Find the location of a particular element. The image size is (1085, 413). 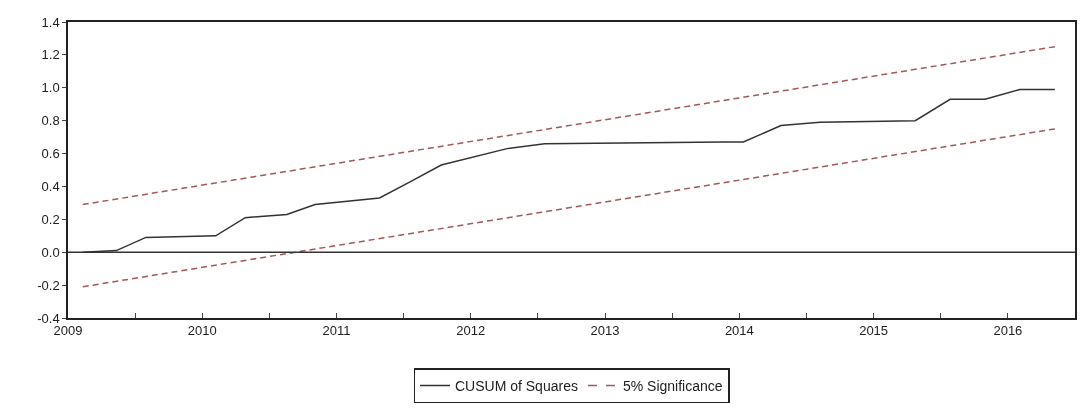

x-tick-label: 2012 is located at coordinates (471, 331).